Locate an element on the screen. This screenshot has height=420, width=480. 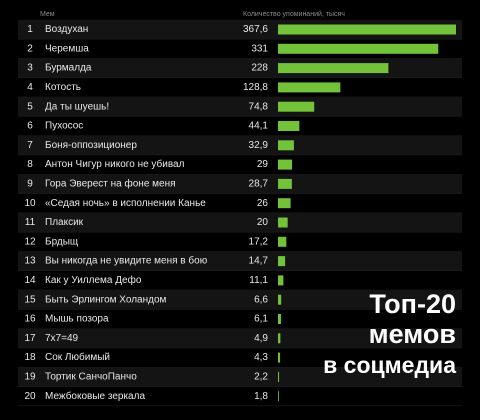
value-label: 28,7 is located at coordinates (259, 184).